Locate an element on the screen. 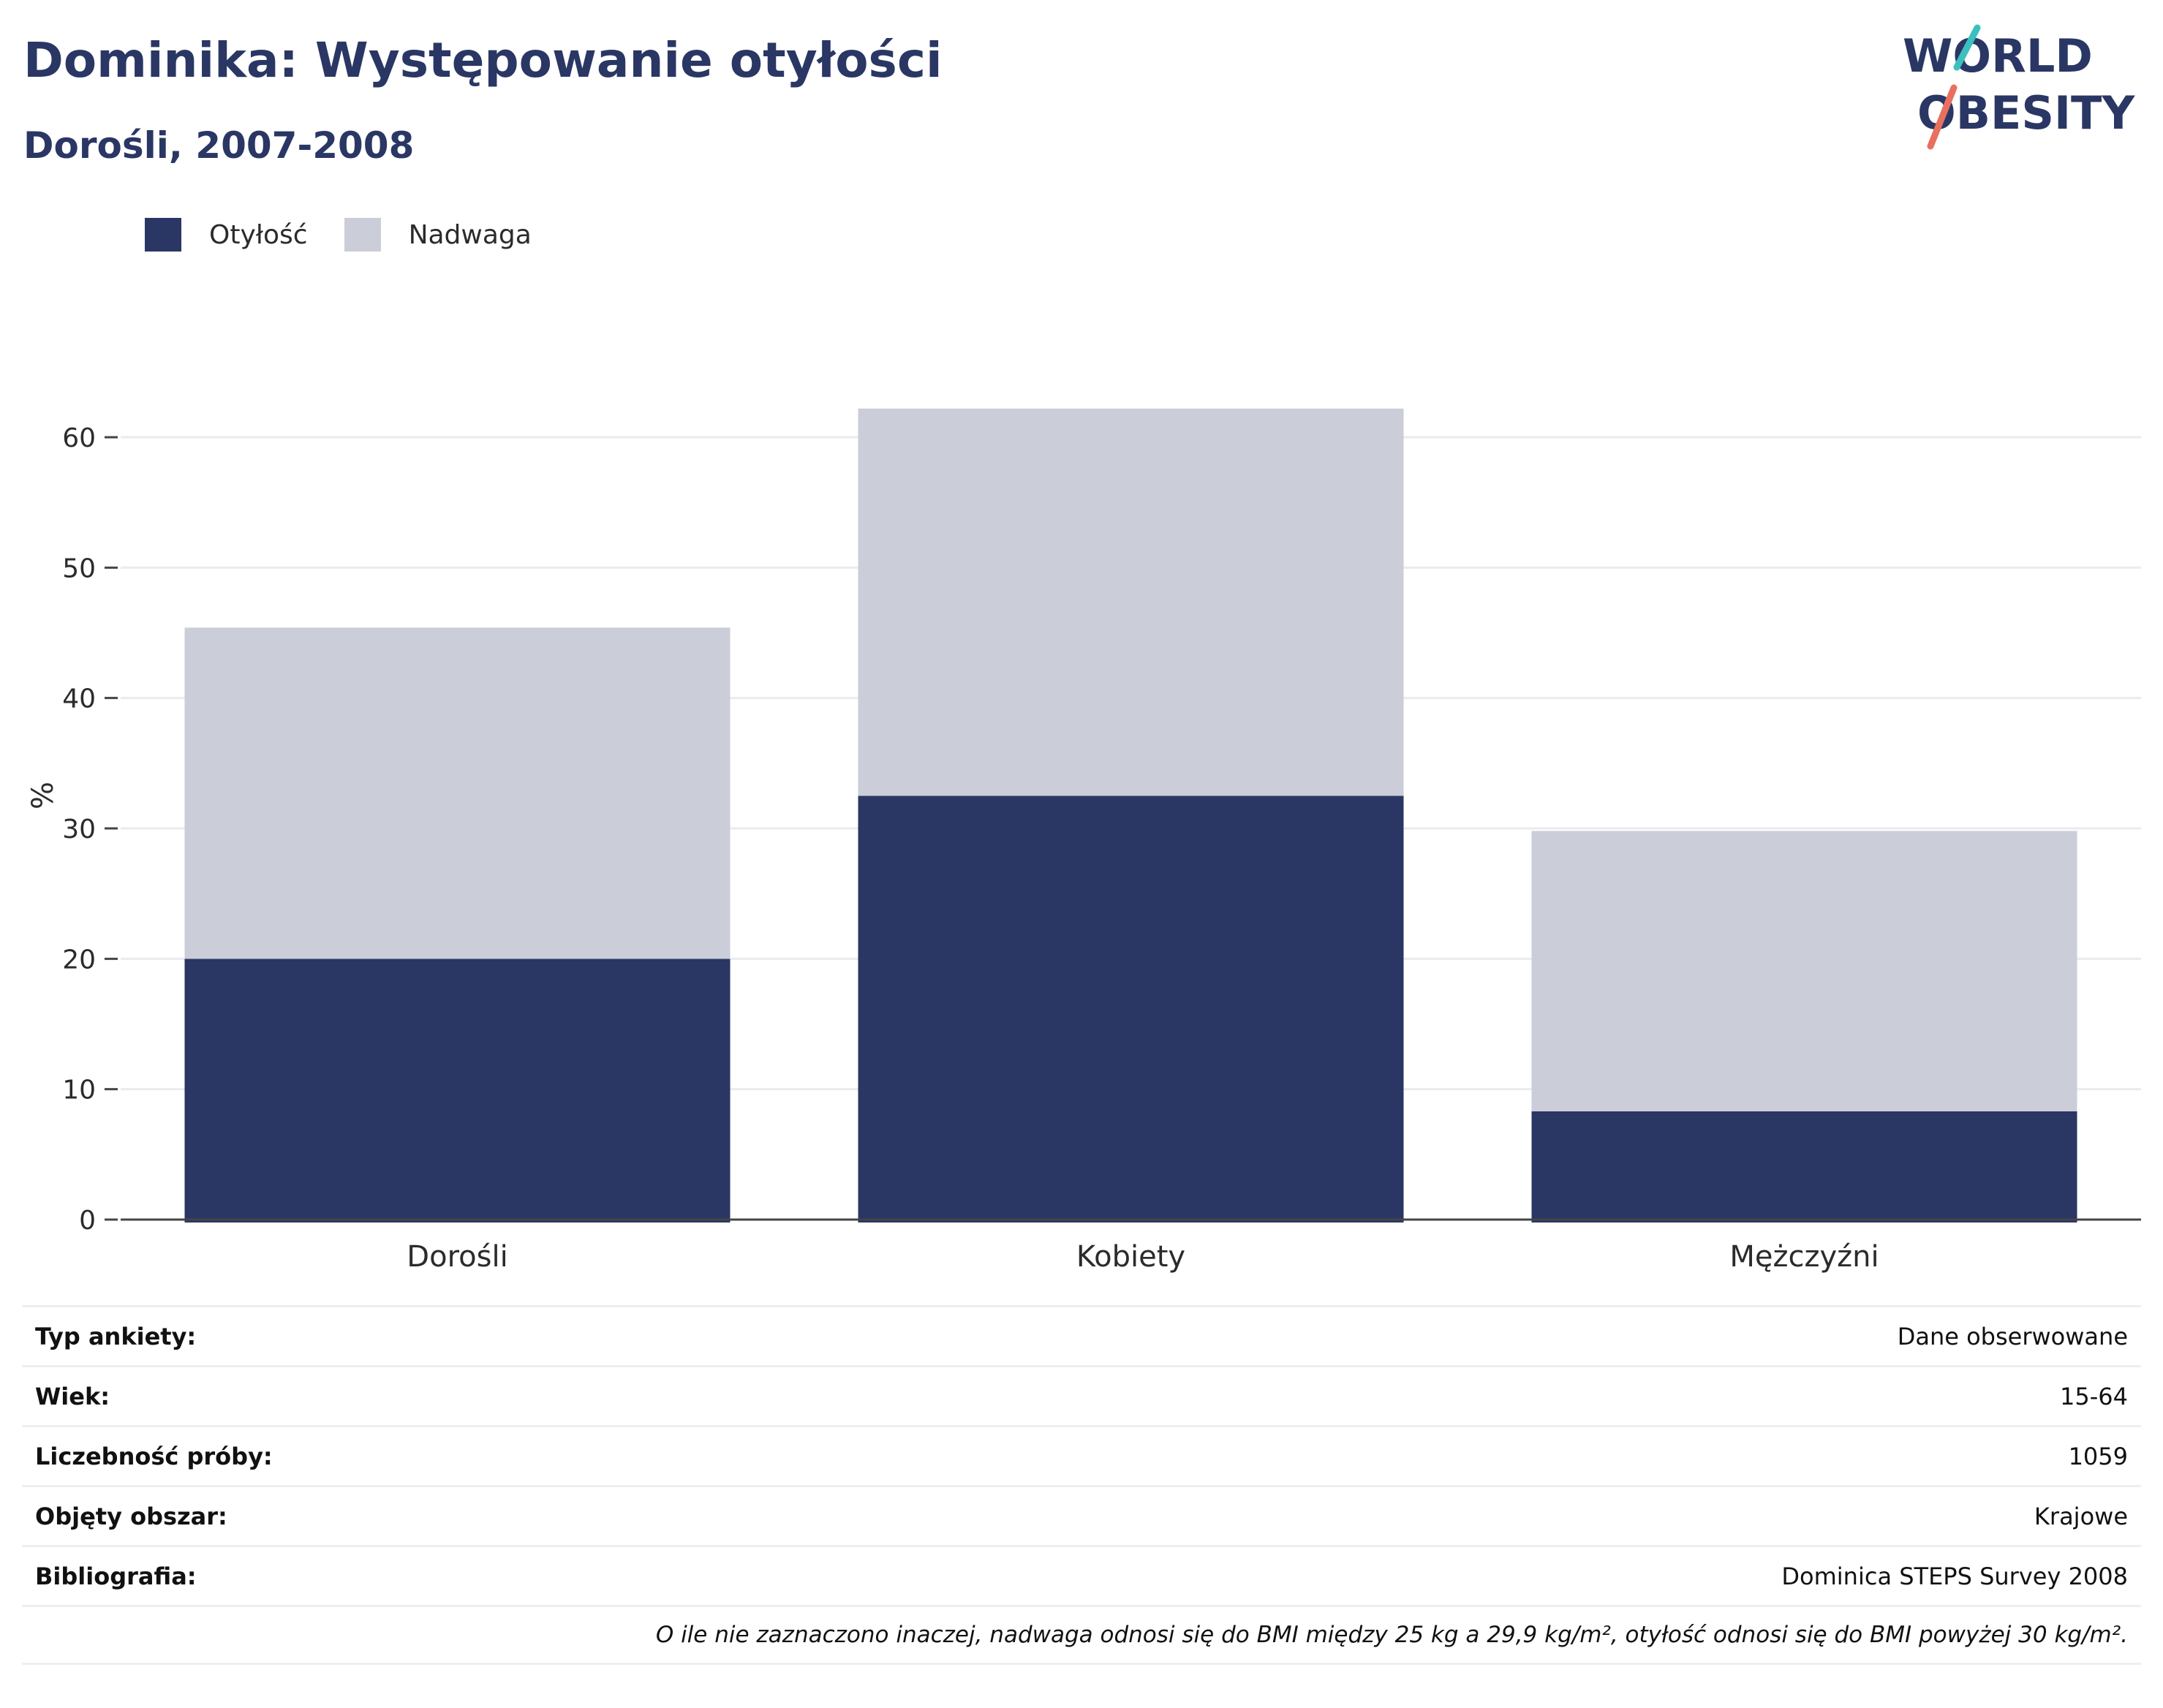 The image size is (2163, 1708). info-row-coverage: Objęty obszar: Krajowe is located at coordinates (1081, 1515).